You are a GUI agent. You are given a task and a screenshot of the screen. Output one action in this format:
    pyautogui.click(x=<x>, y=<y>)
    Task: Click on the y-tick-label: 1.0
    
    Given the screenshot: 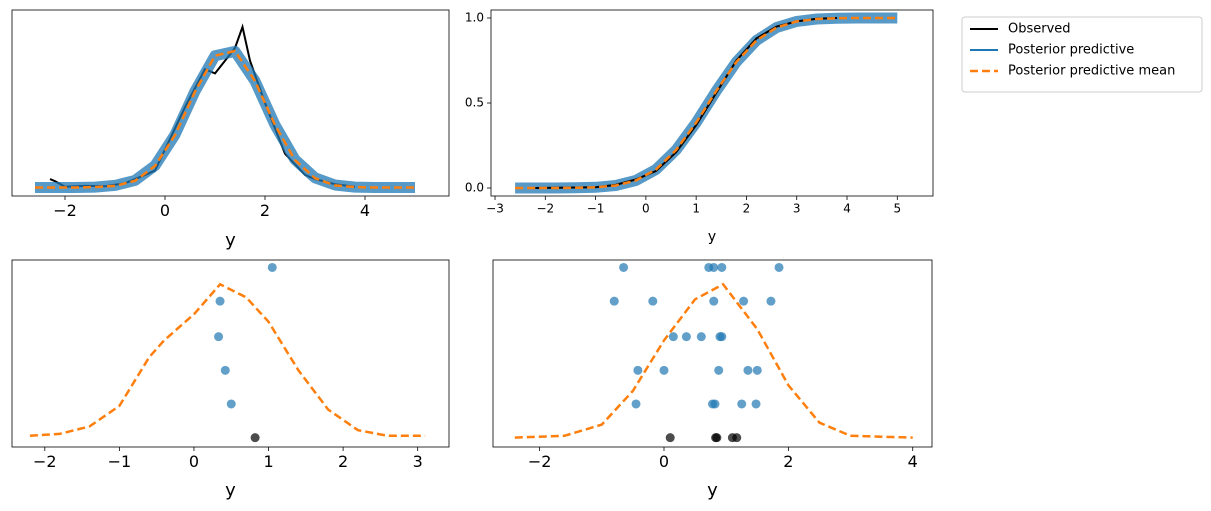 What is the action you would take?
    pyautogui.click(x=474, y=17)
    